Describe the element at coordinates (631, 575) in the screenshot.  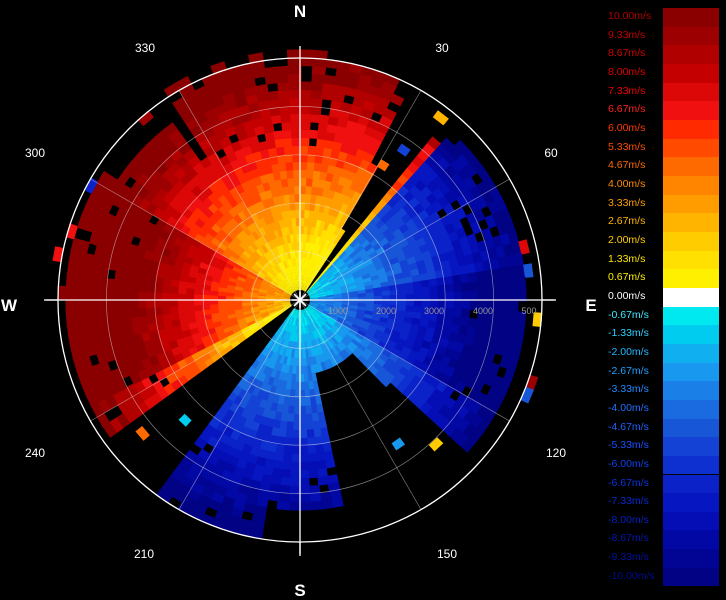
I see `legend-label: -10.00m/s` at that location.